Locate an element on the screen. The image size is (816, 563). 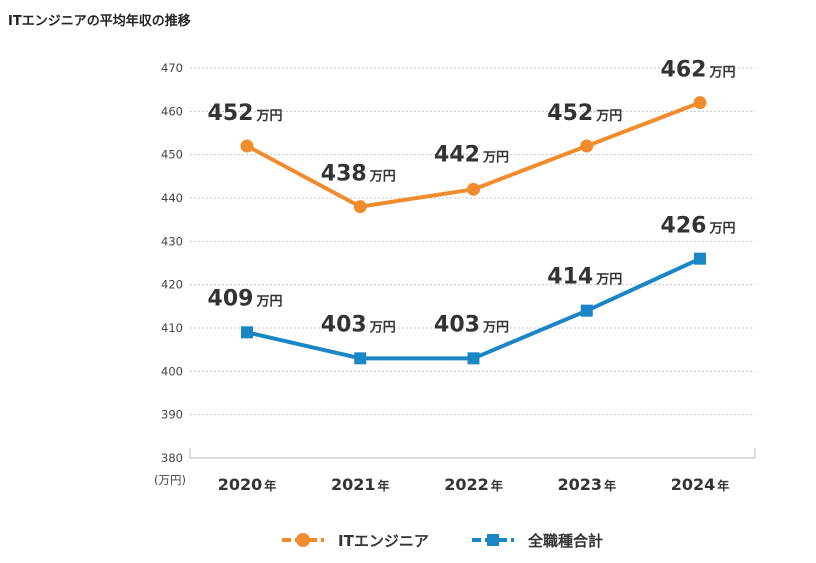
data-label: 426 万円 is located at coordinates (698, 226).